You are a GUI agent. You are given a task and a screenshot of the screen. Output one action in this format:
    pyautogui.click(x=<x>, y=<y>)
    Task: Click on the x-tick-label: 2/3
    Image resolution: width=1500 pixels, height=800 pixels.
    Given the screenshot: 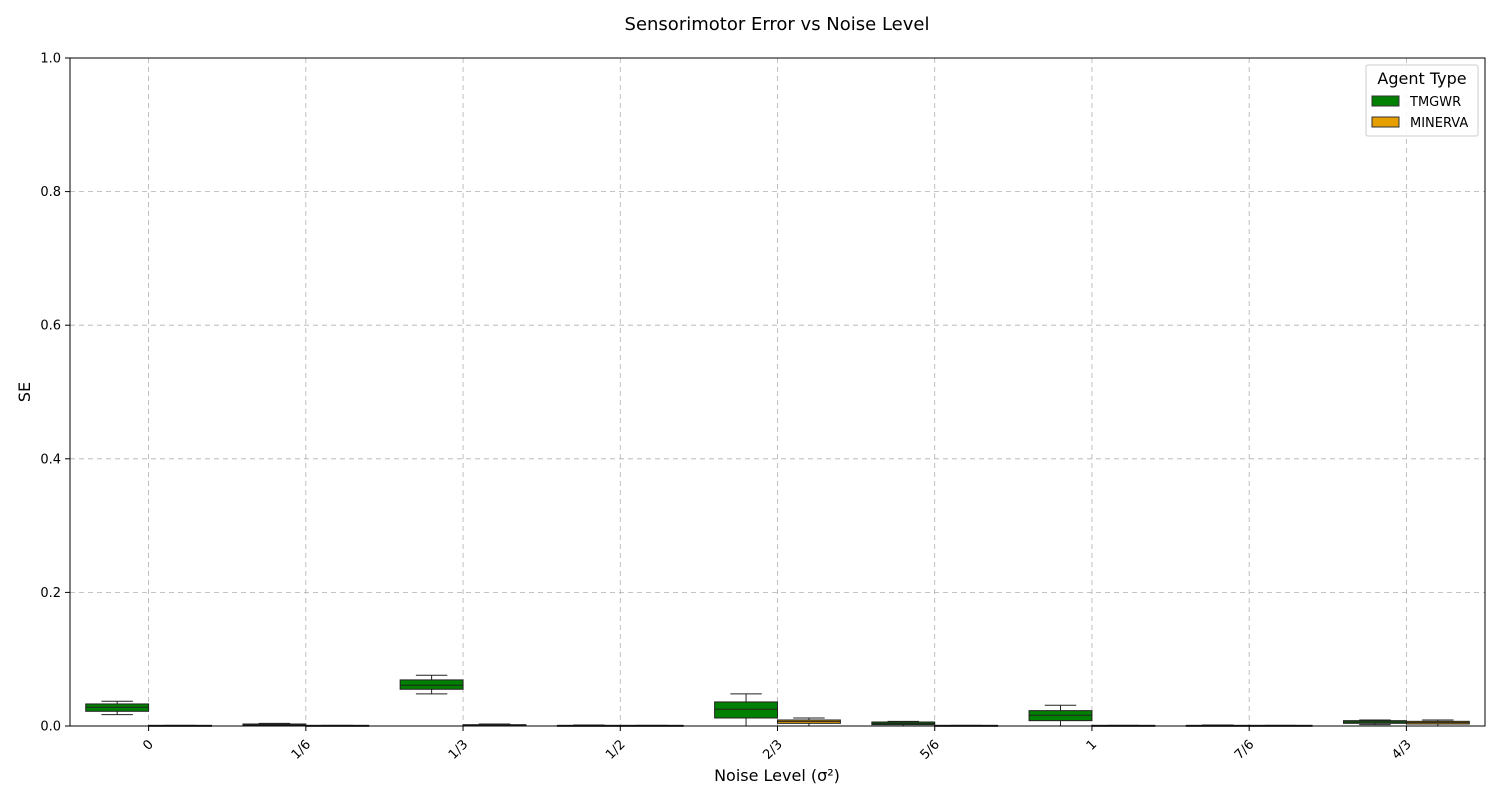 What is the action you would take?
    pyautogui.click(x=772, y=749)
    